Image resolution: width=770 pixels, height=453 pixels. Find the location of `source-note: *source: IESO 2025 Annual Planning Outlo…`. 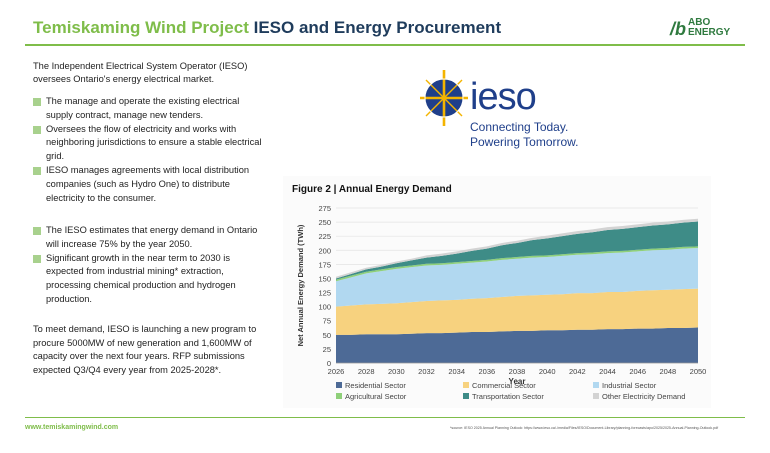

source-note: *source: IESO 2025 Annual Planning Outlo… is located at coordinates (584, 428).